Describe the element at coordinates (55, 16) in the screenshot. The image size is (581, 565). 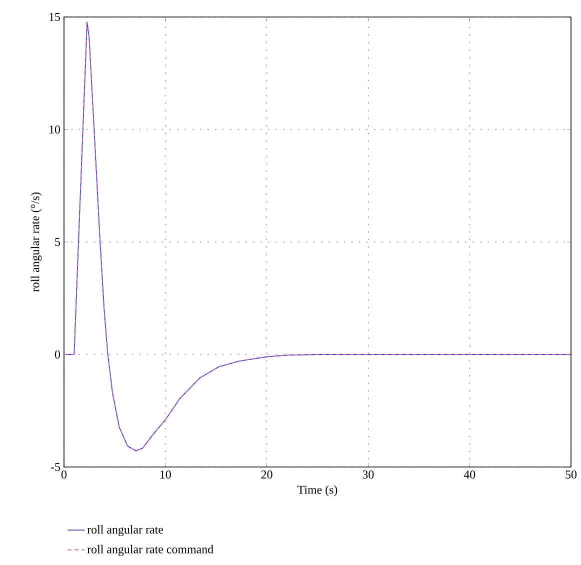
I see `y-tick-label: 15` at that location.